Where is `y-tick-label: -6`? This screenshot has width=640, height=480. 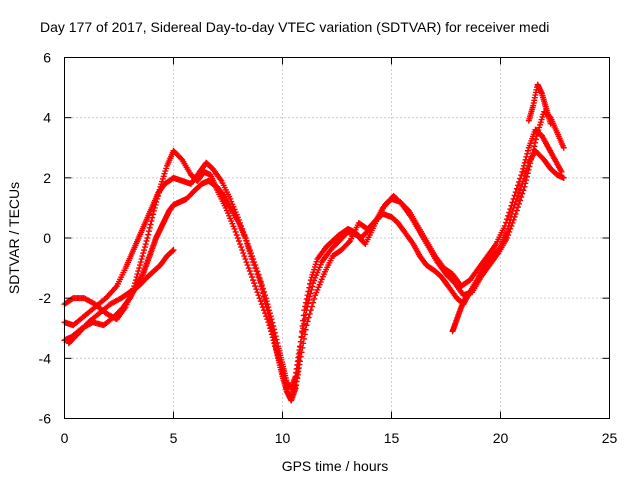
y-tick-label: -6 is located at coordinates (45, 419).